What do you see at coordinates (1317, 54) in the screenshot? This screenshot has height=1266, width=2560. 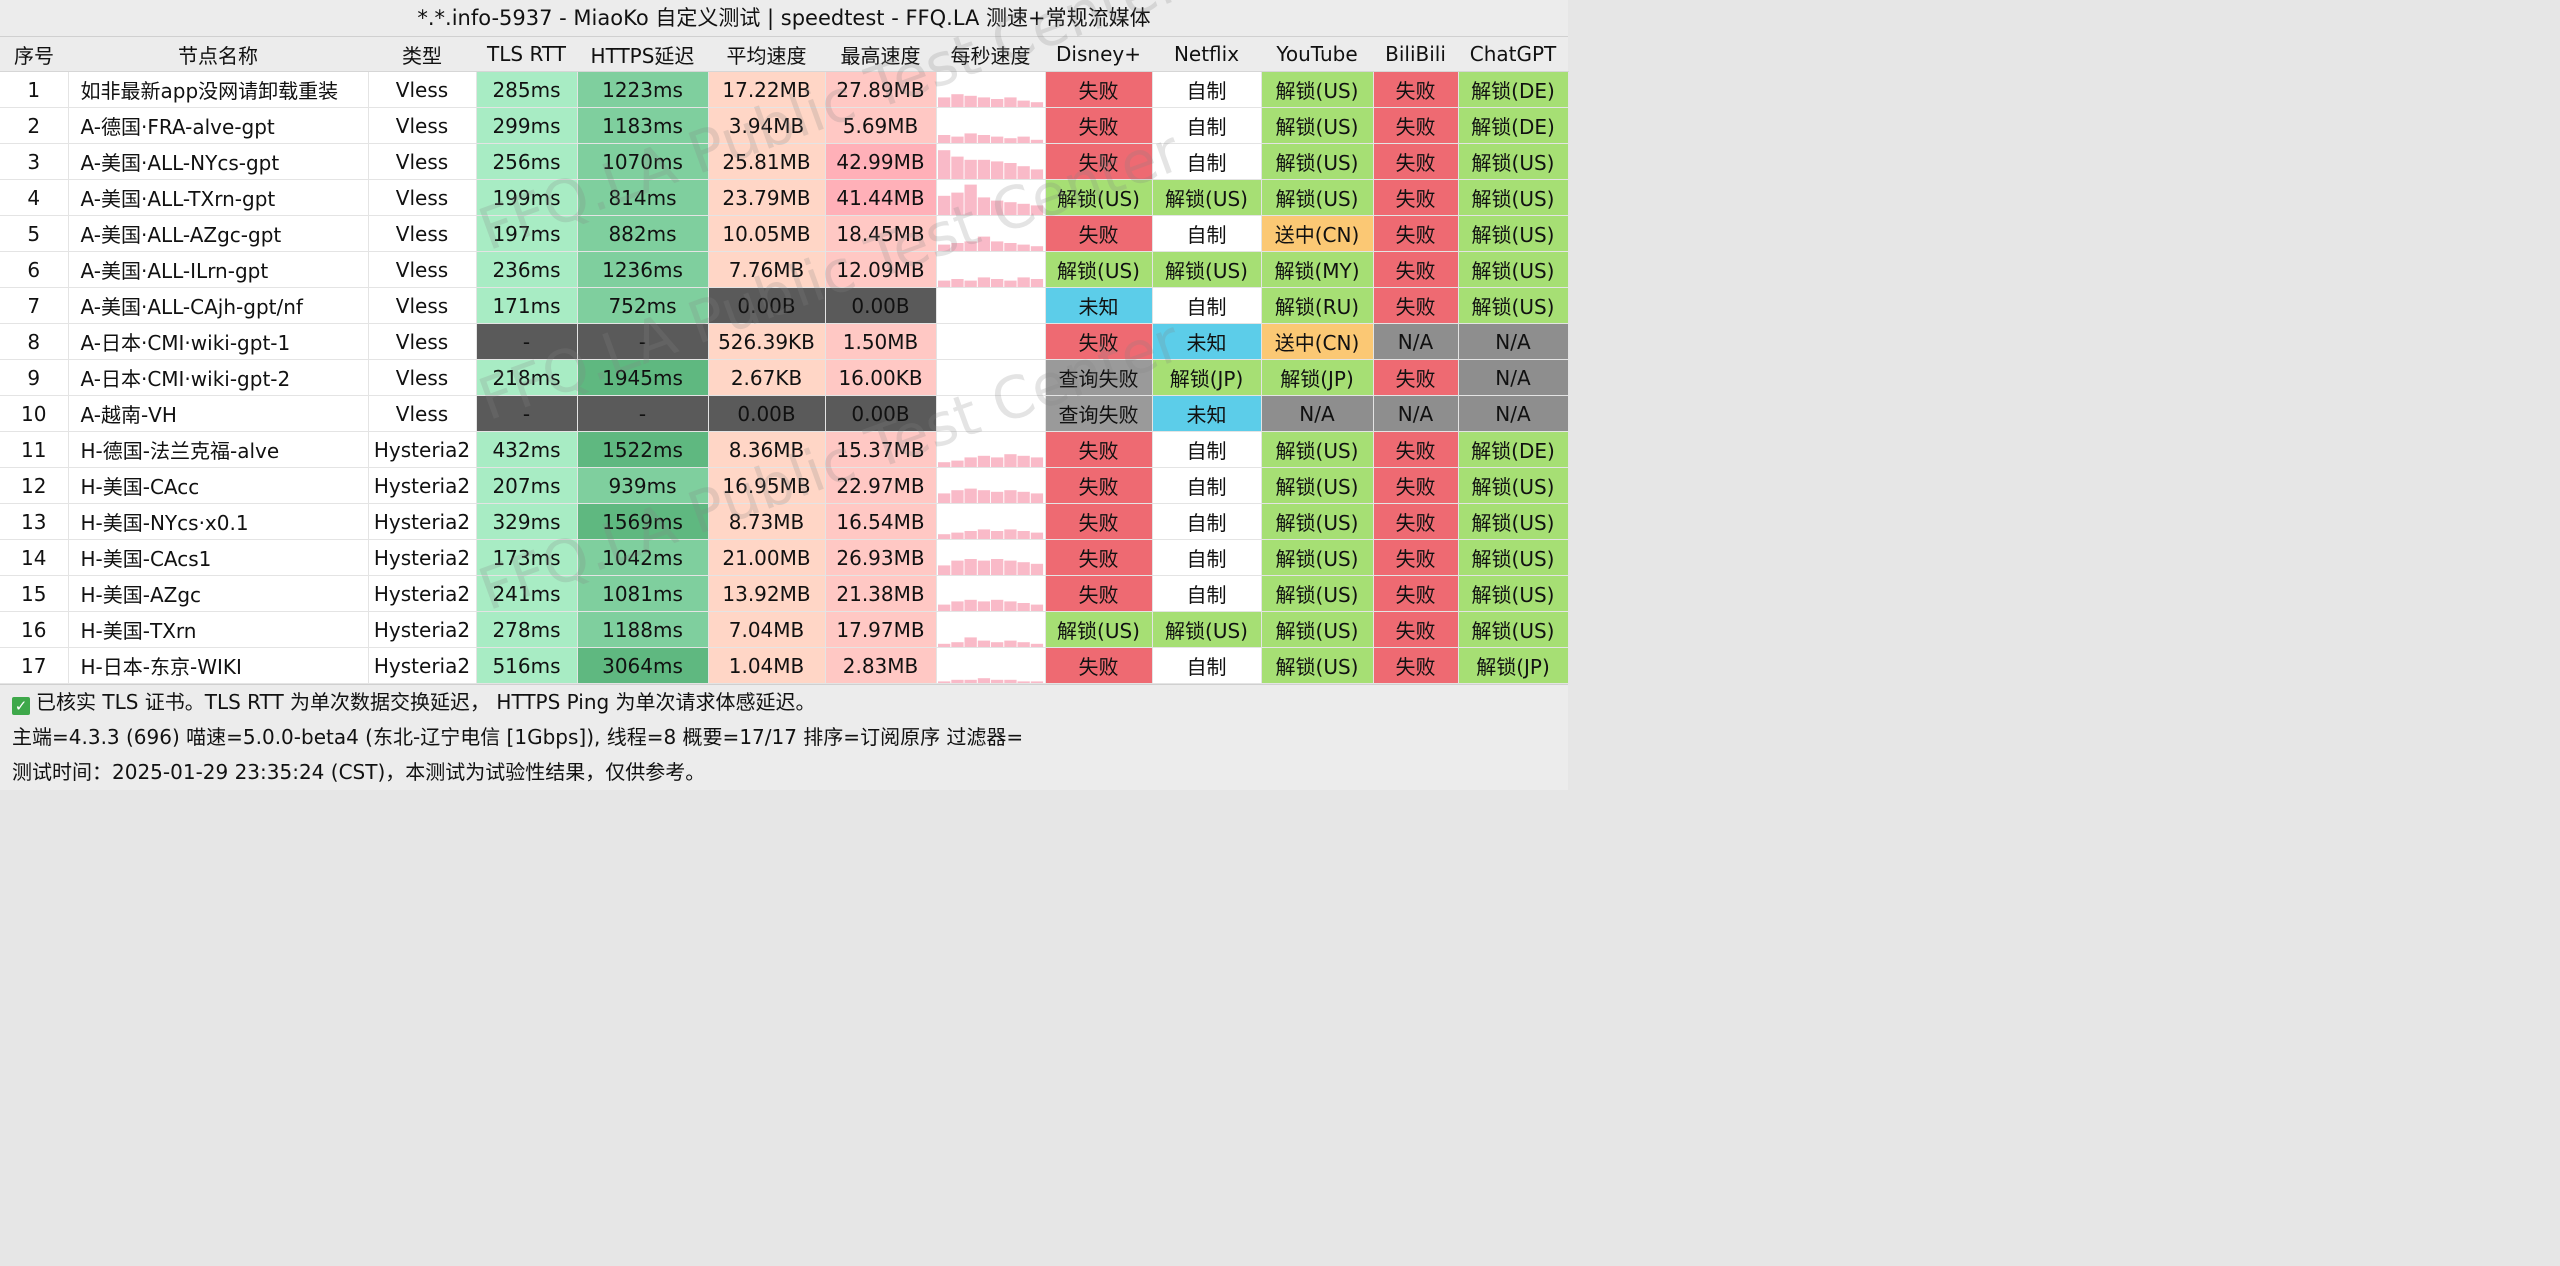 I see `col-header-youtube: YouTube` at bounding box center [1317, 54].